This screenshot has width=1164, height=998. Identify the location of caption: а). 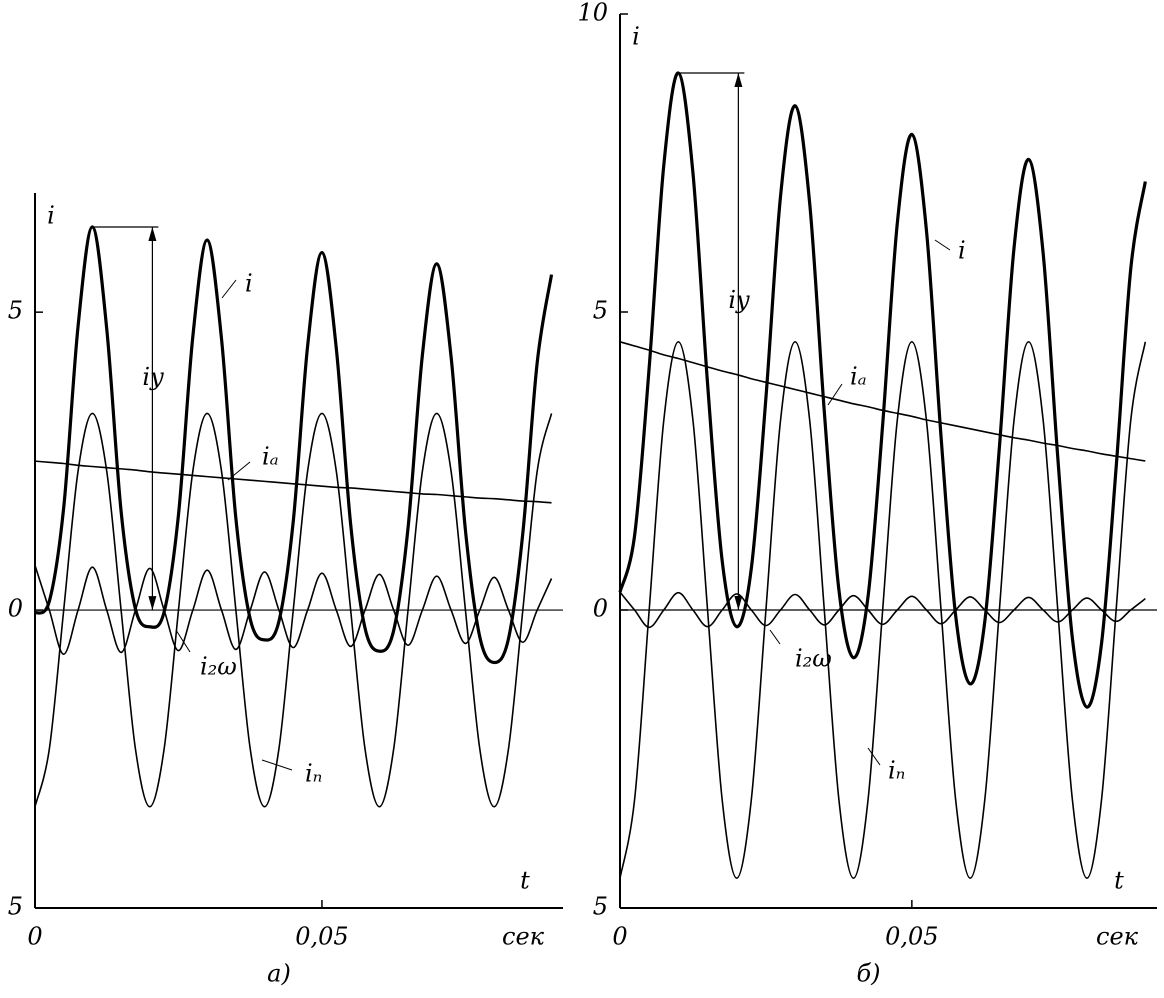
(279, 974).